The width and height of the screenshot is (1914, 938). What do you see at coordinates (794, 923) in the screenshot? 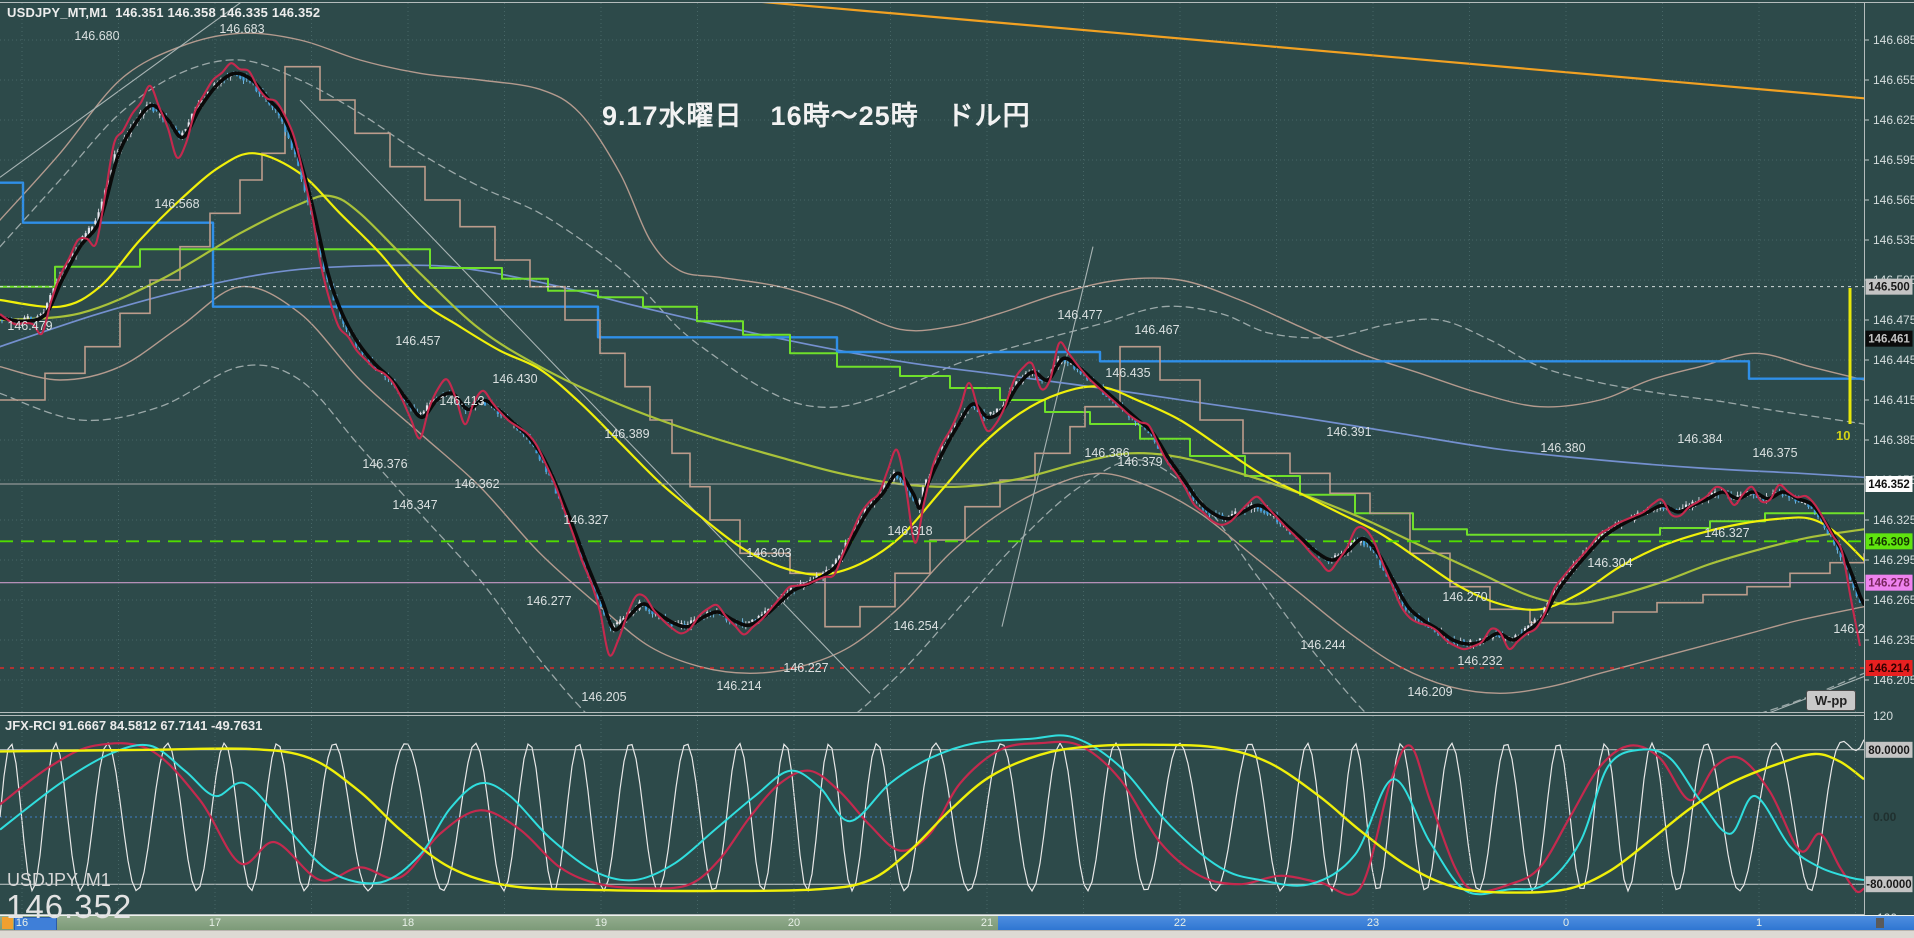
I see `axis-time-label: 20` at bounding box center [794, 923].